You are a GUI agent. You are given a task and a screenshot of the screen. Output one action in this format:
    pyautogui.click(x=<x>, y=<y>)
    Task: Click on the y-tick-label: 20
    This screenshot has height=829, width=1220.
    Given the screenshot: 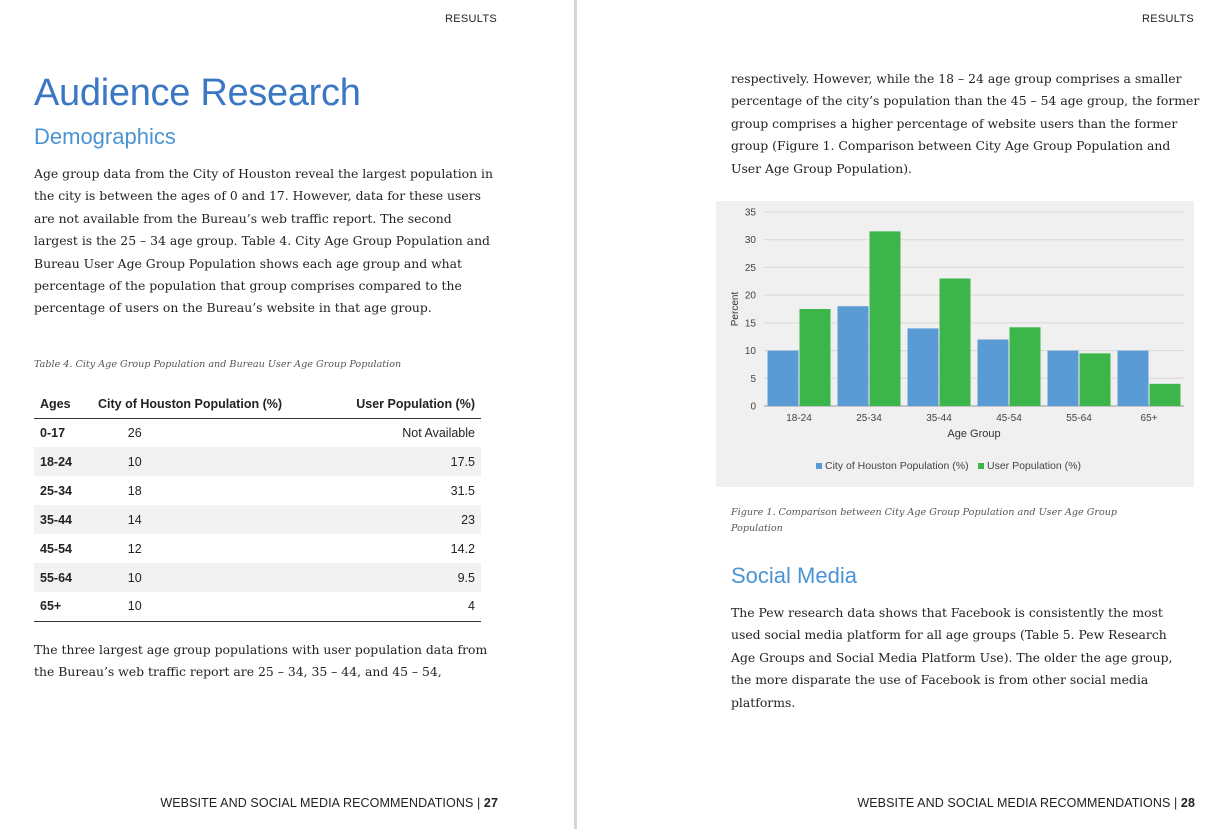 What is the action you would take?
    pyautogui.click(x=751, y=296)
    